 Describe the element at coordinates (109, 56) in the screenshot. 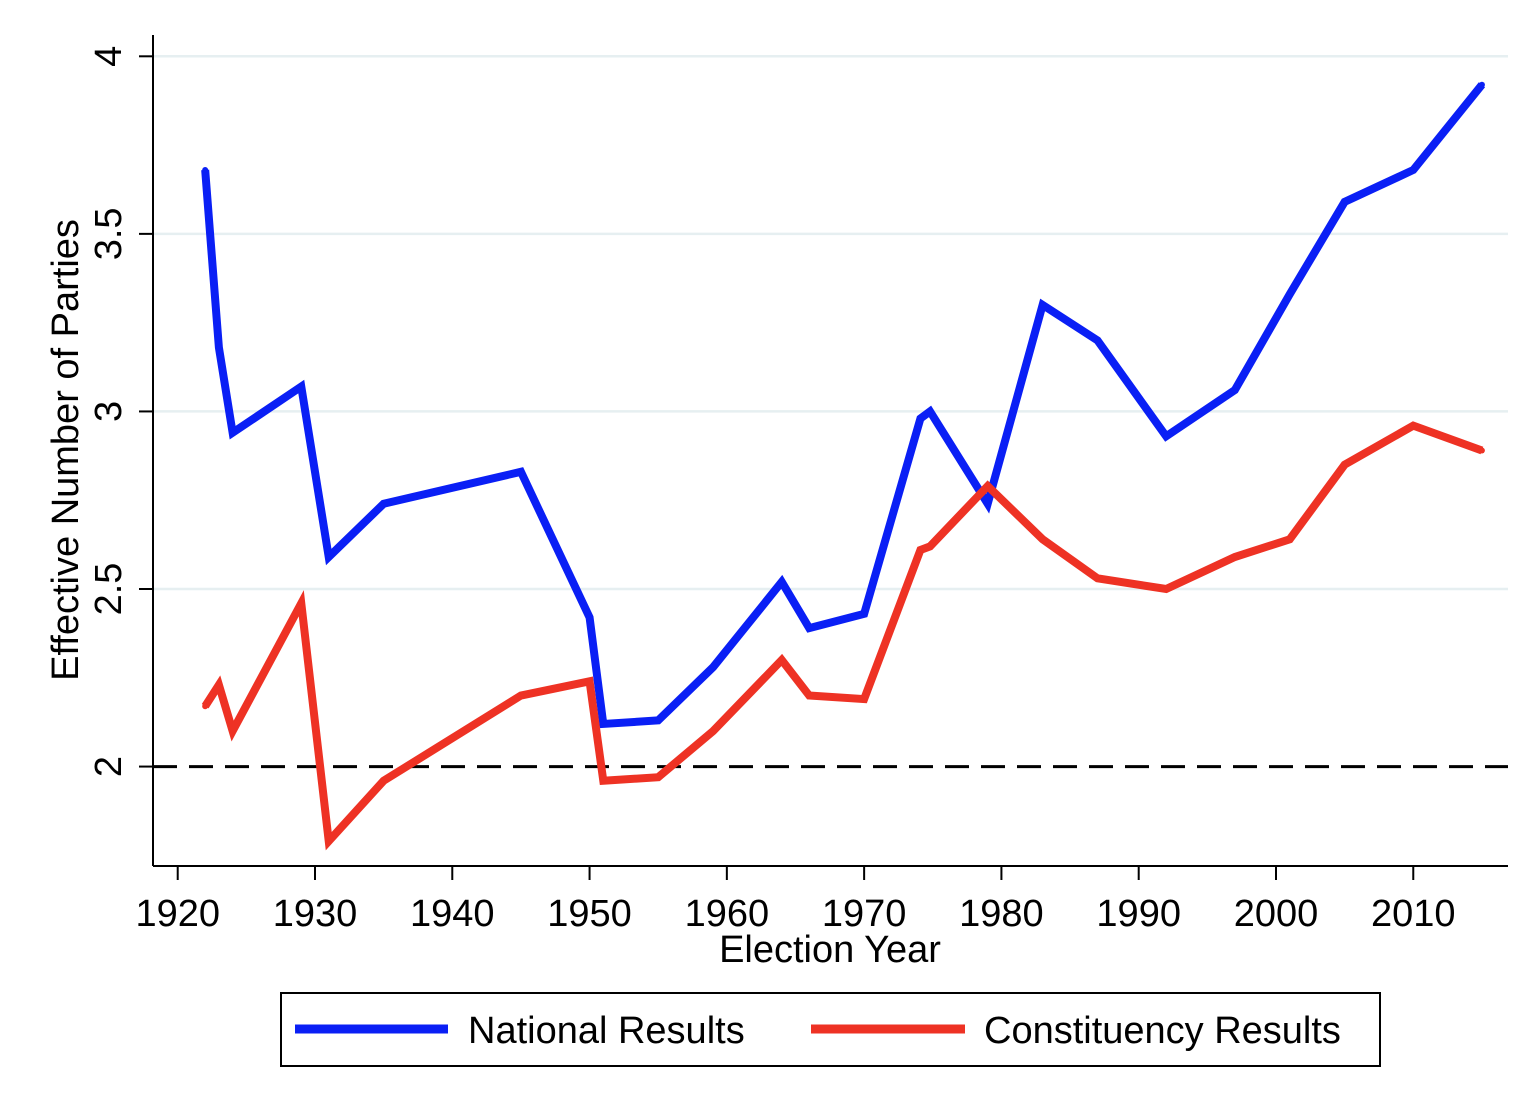

I see `y-tick-label: 4` at that location.